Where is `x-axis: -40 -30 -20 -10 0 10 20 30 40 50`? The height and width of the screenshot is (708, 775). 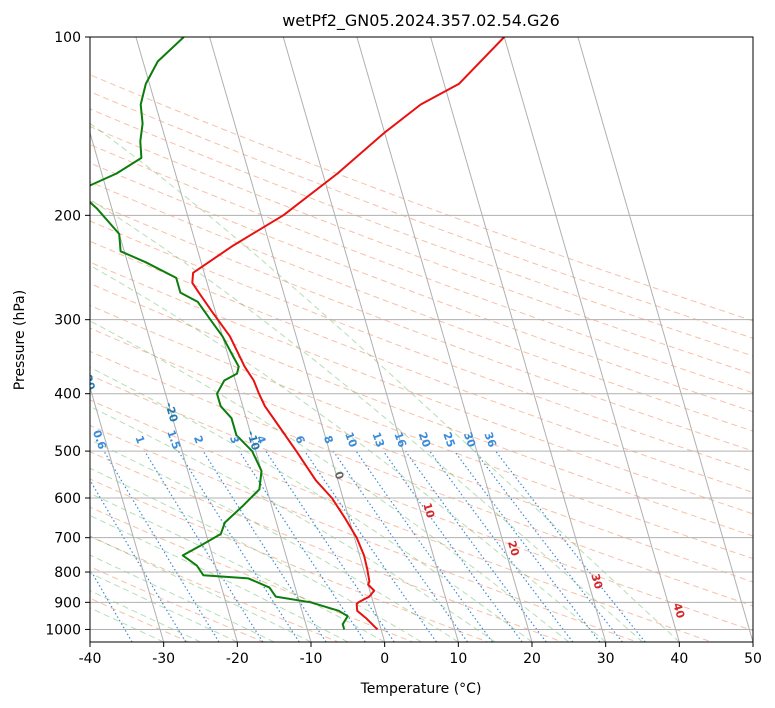 x-axis: -40 -30 -20 -10 0 10 20 30 40 50 is located at coordinates (420, 654).